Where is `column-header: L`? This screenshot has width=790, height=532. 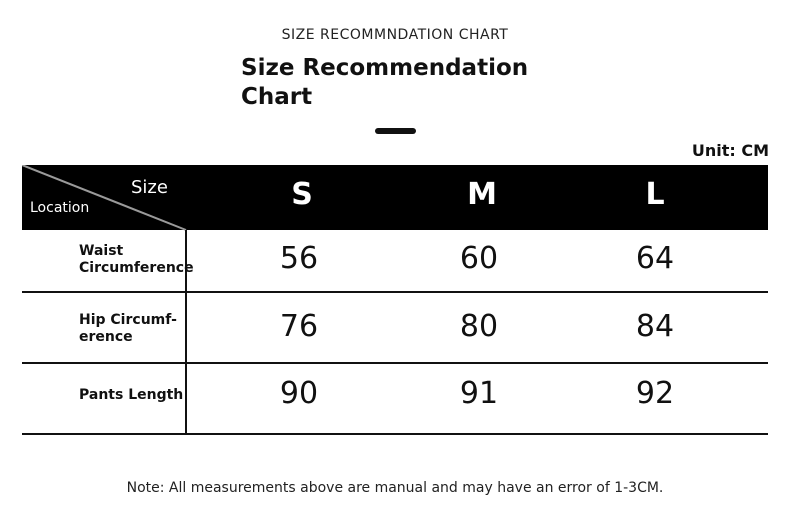
column-header: L is located at coordinates (655, 194).